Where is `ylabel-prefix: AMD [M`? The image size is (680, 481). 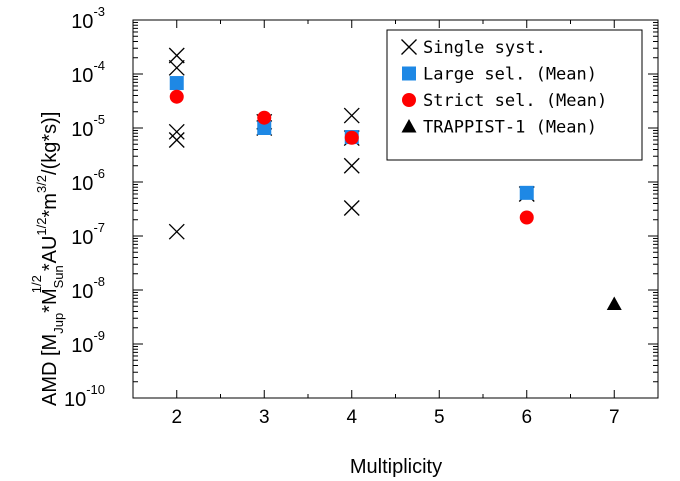 ylabel-prefix: AMD [M is located at coordinates (50, 370).